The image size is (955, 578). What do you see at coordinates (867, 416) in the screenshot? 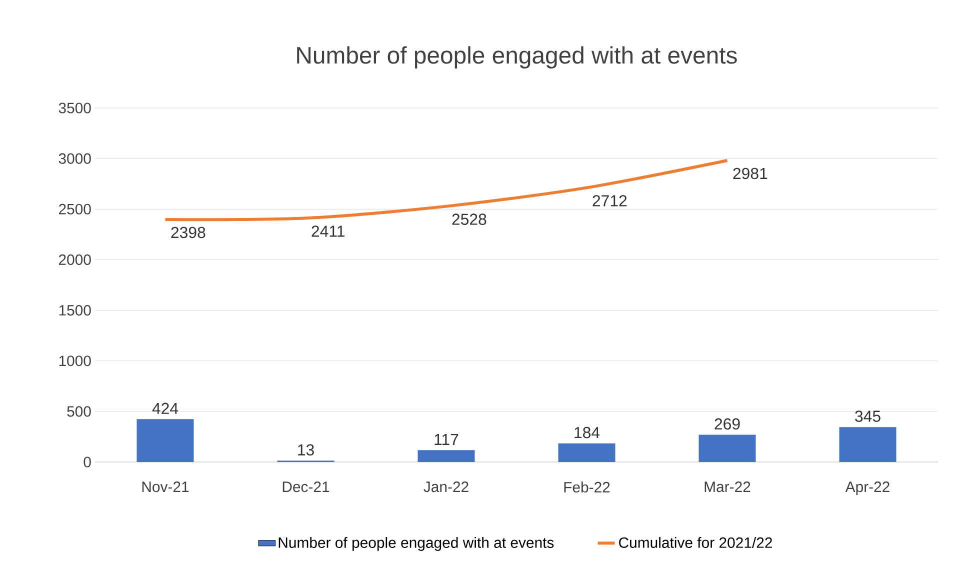
I see `data-label: 345` at bounding box center [867, 416].